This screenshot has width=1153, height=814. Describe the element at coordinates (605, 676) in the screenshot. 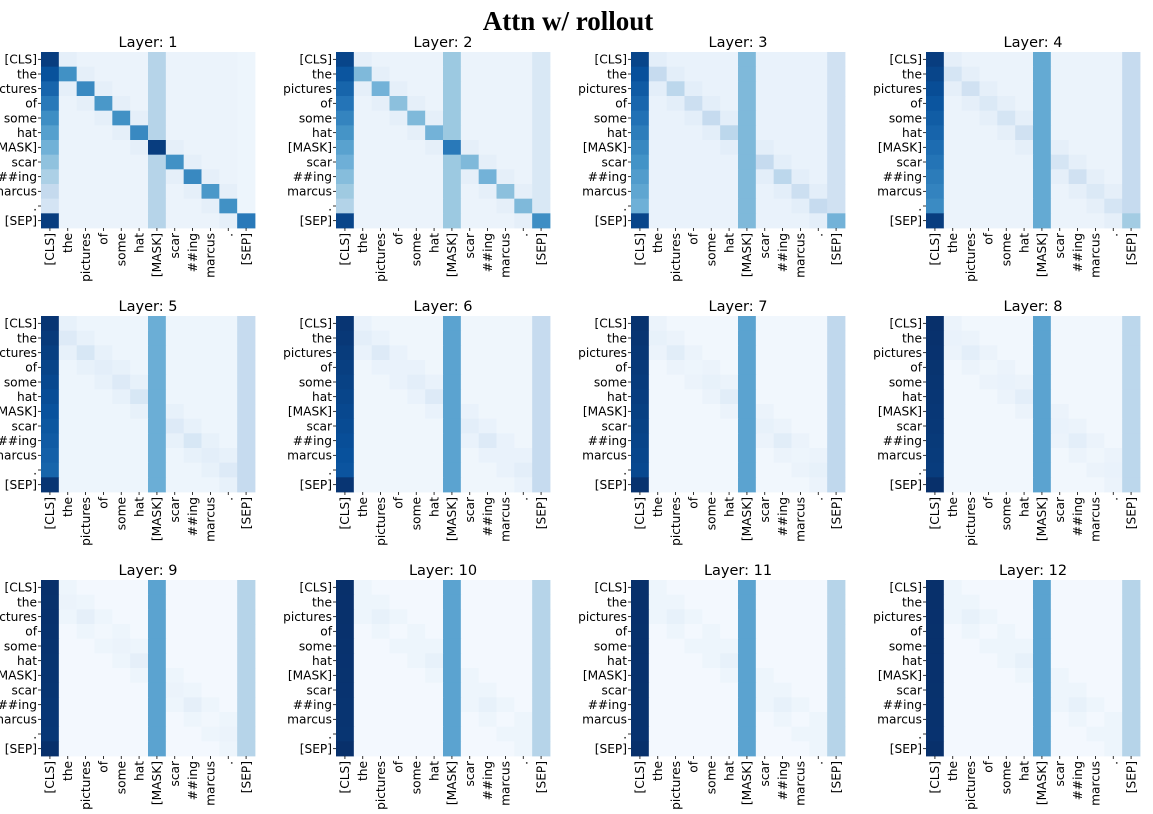

I see `y-tick-label: [MASK]` at that location.